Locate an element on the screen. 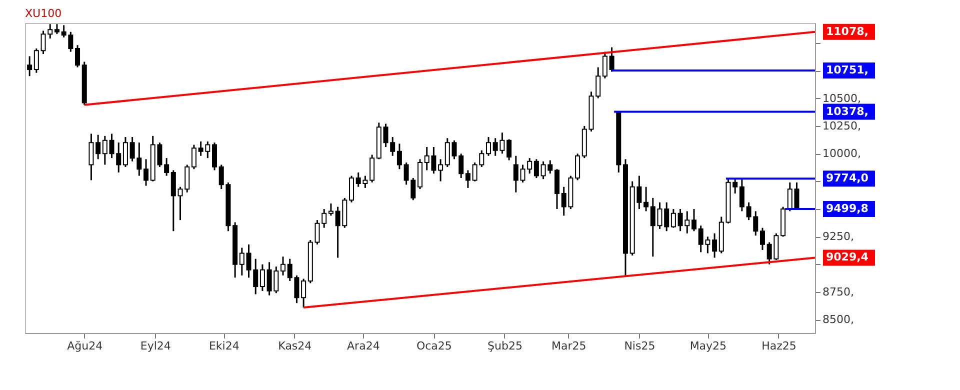 The height and width of the screenshot is (390, 960). x-tick-label: Eki24 is located at coordinates (224, 346).